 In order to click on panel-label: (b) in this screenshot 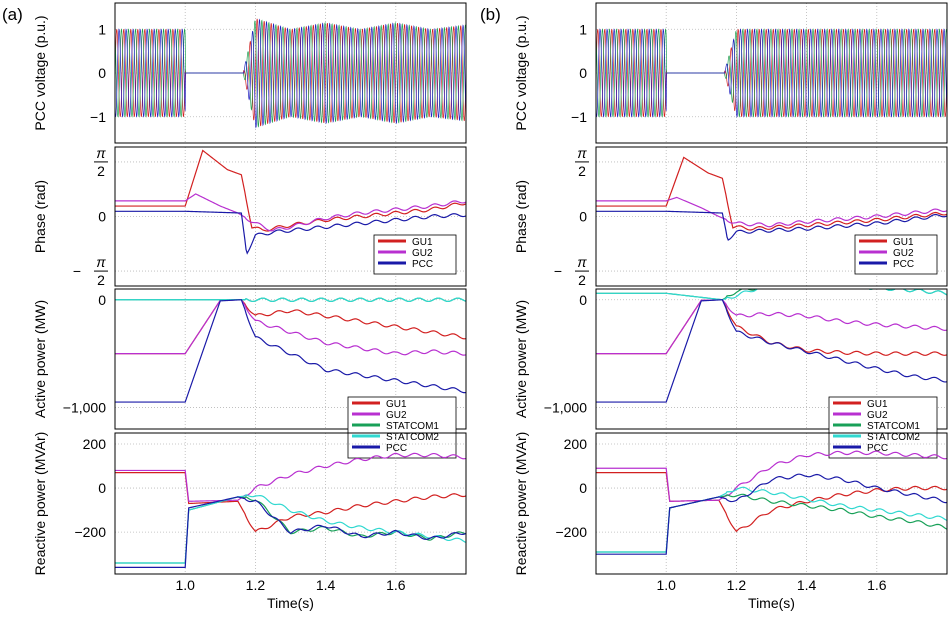, I will do `click(490, 14)`.